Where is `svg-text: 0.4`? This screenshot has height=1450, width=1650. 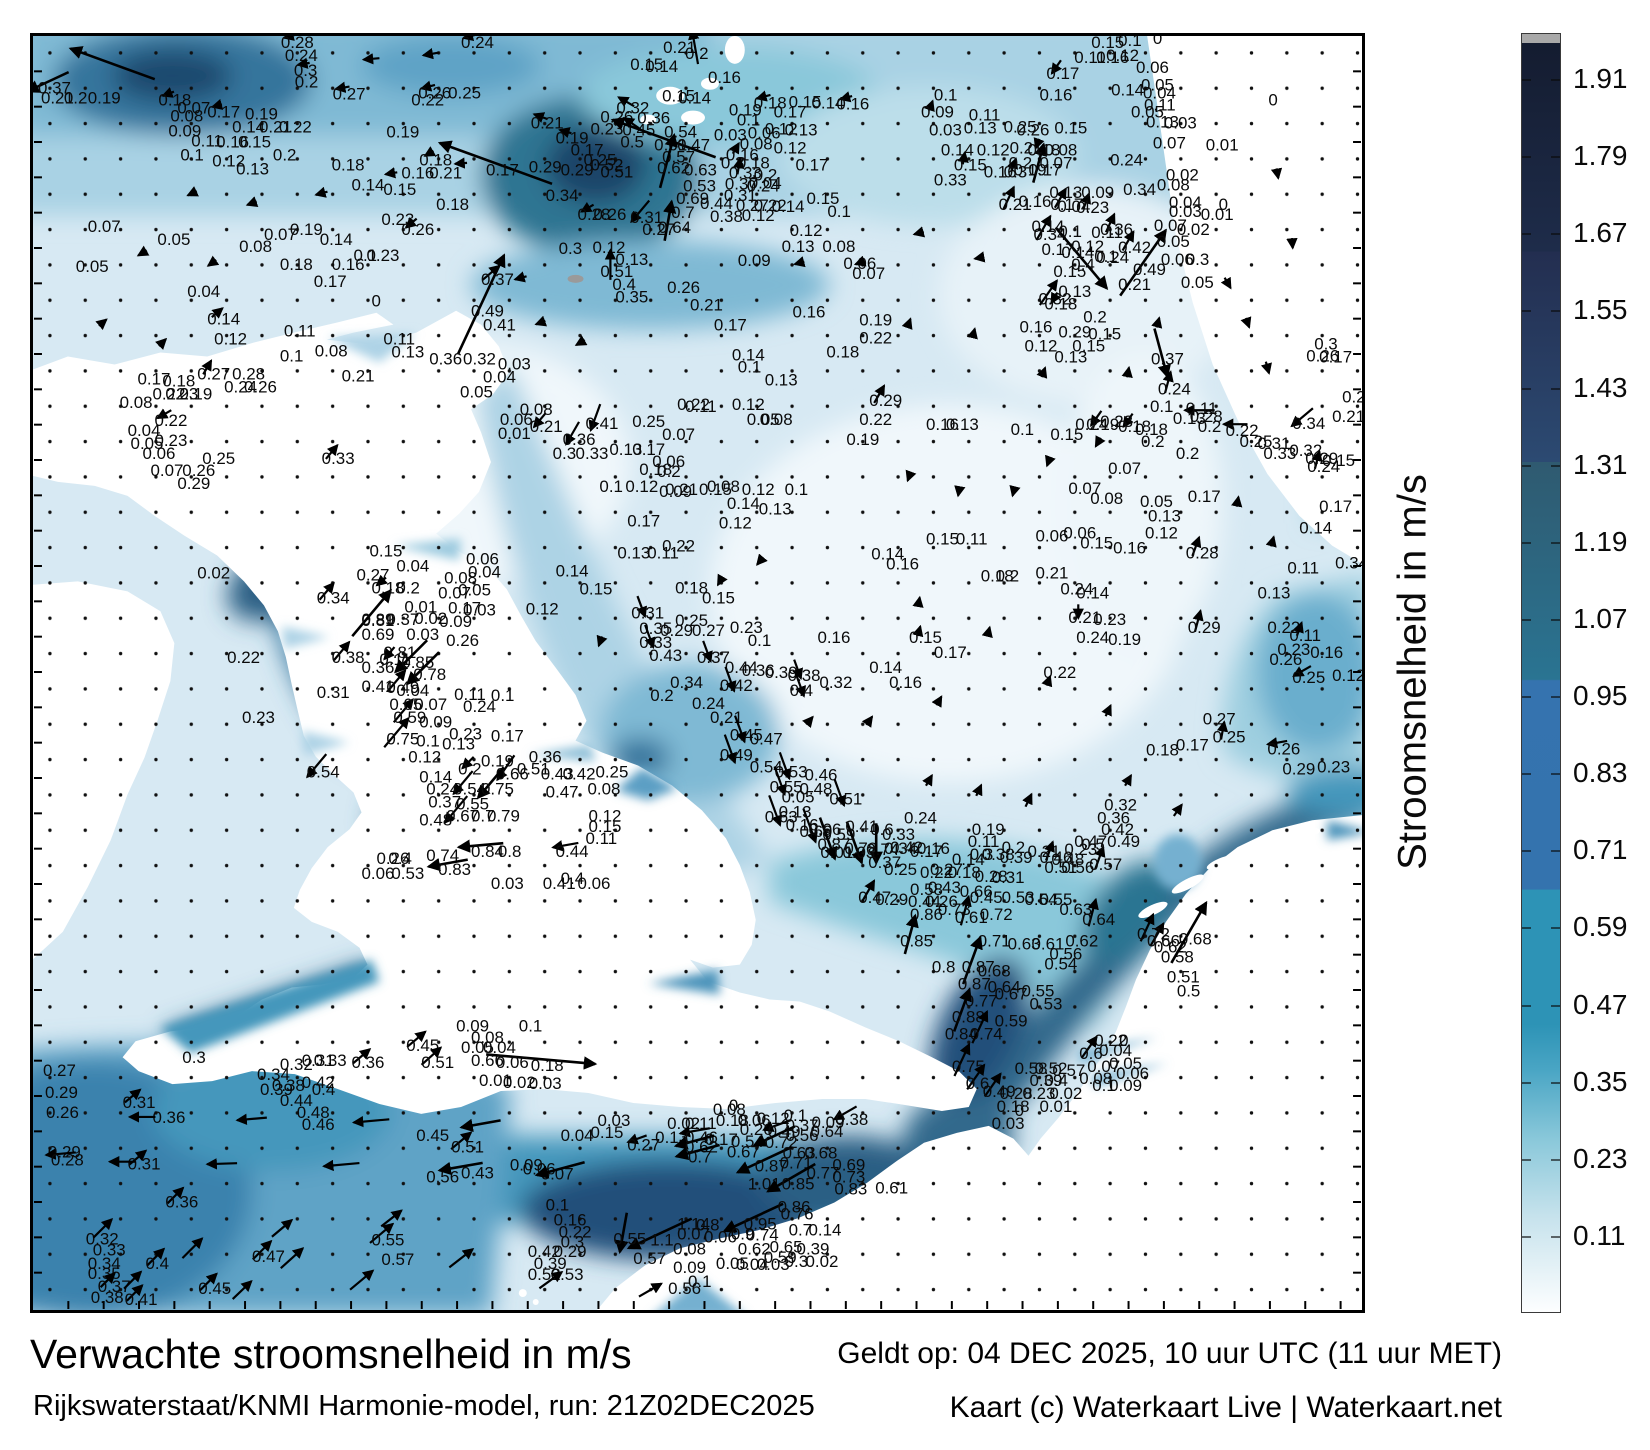 svg-text: 0.4 is located at coordinates (400, 858).